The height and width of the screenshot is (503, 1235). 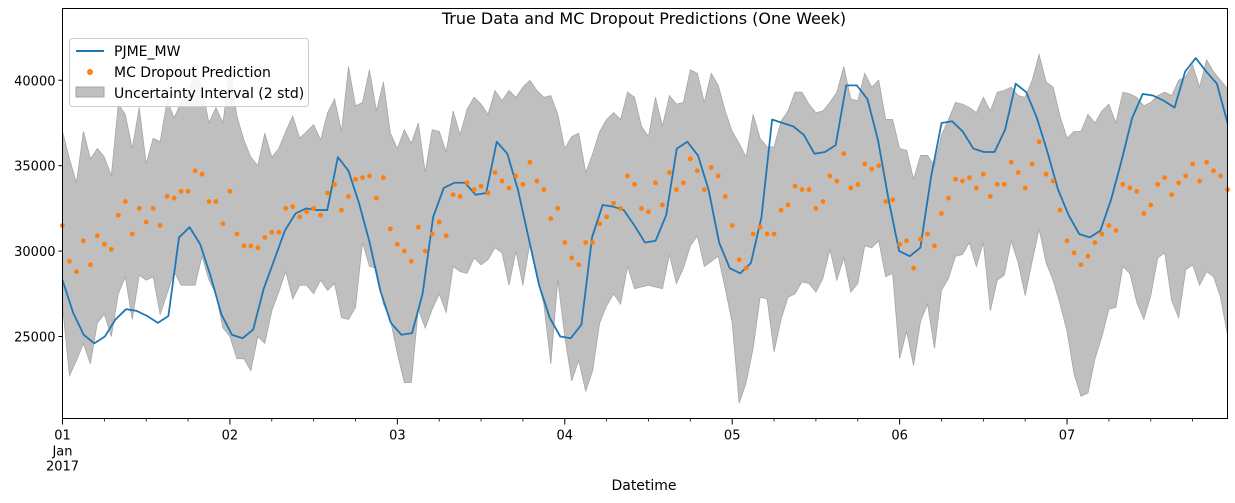 I want to click on legend-label-interval: Uncertainty Interval (2 std), so click(x=209, y=94).